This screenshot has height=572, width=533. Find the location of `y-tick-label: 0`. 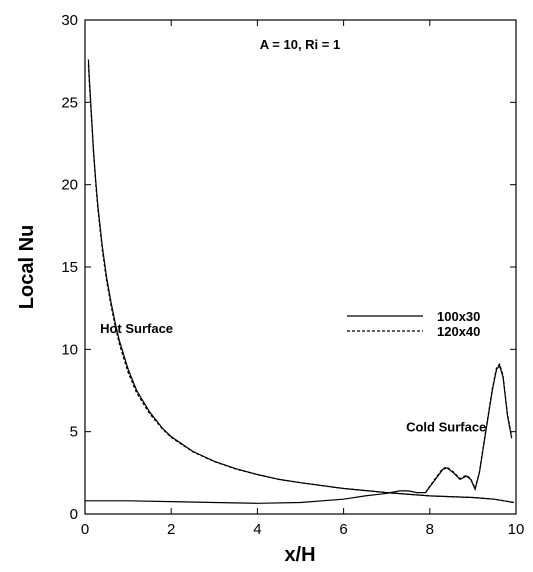

y-tick-label: 0 is located at coordinates (74, 514).